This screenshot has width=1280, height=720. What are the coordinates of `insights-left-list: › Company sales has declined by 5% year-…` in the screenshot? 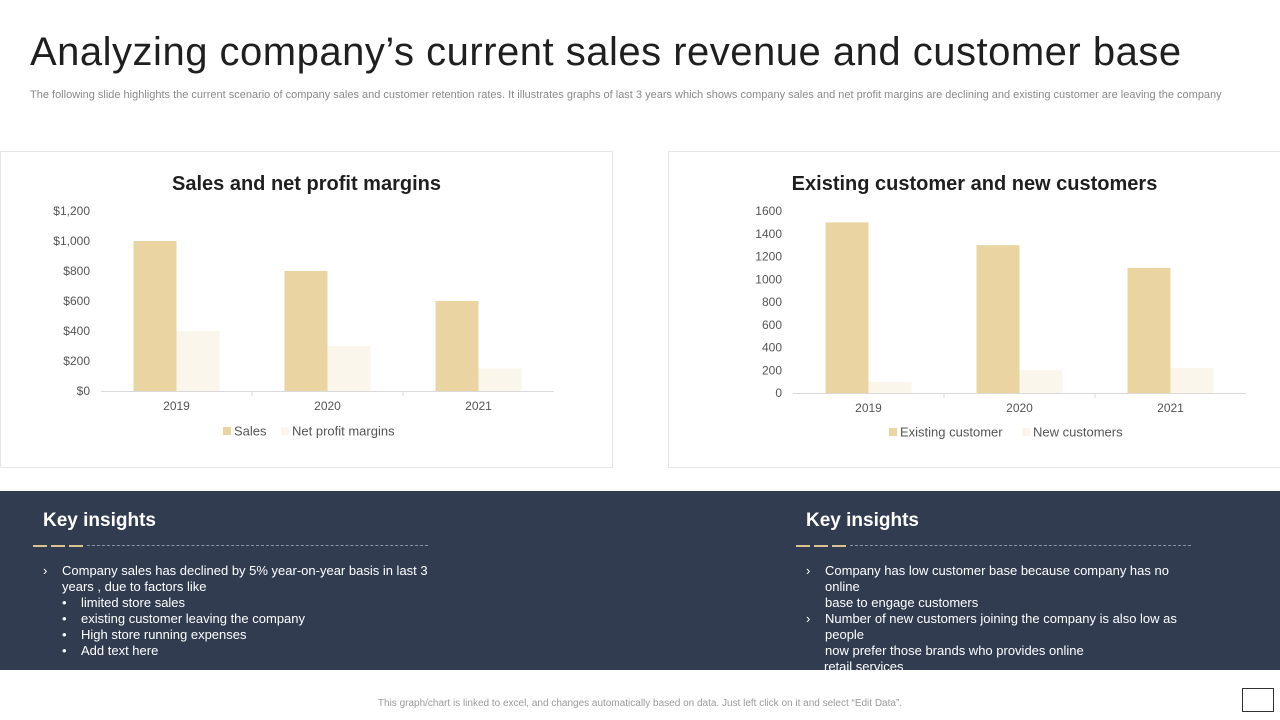 It's located at (243, 611).